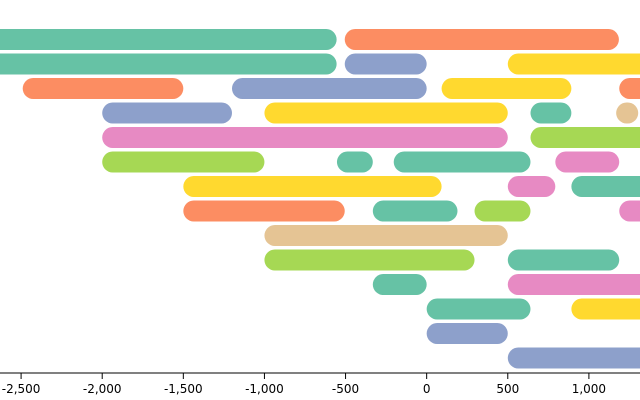 The image size is (640, 400). I want to click on x-tick-label: 1,000, so click(589, 389).